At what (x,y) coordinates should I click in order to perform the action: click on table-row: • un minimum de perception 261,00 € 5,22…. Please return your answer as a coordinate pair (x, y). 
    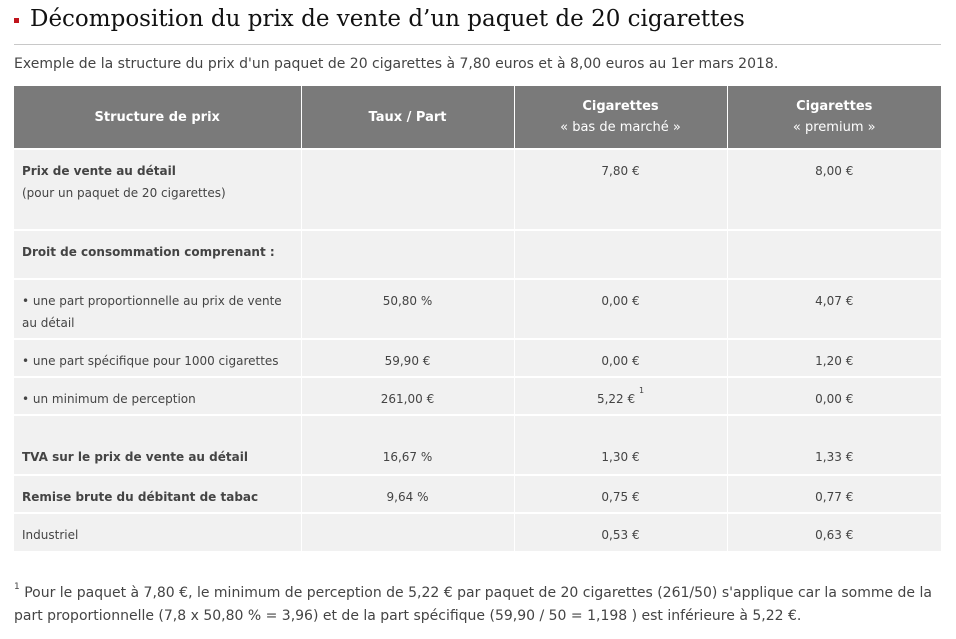
    Looking at the image, I should click on (477, 395).